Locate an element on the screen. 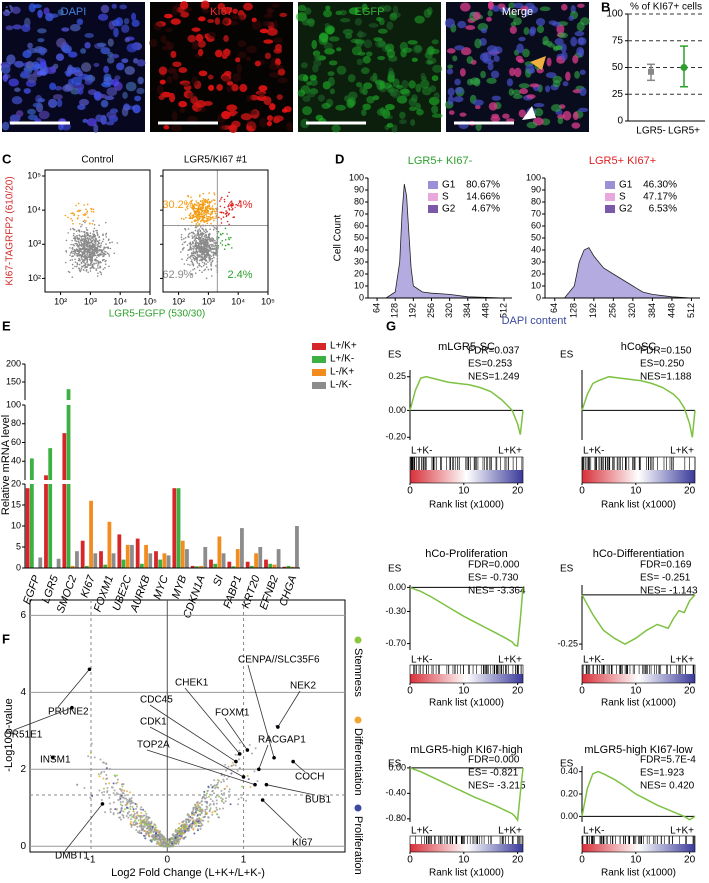 Image resolution: width=709 pixels, height=883 pixels. y-tick-label: -0.25 is located at coordinates (567, 643).